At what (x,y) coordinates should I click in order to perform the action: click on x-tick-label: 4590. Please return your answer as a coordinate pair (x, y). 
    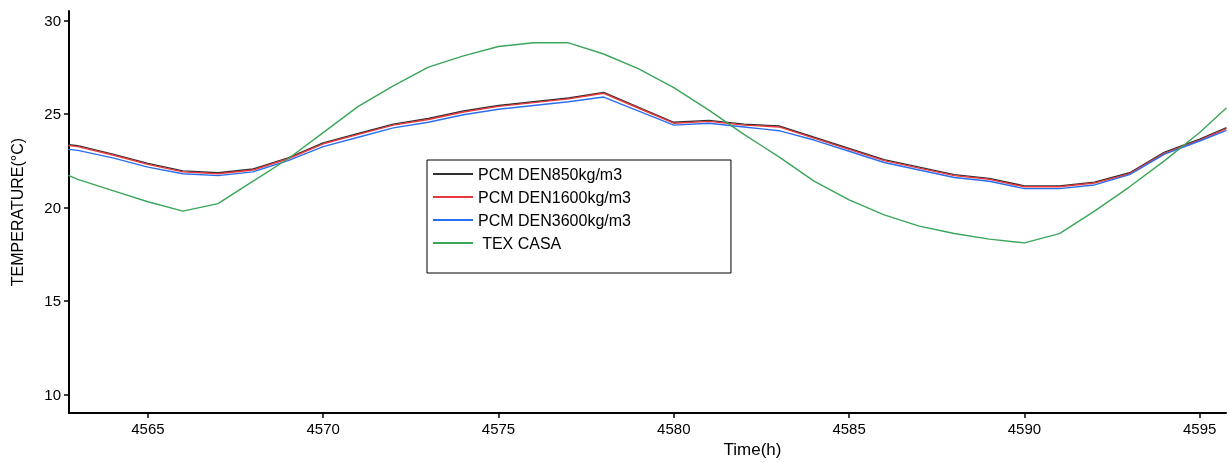
    Looking at the image, I should click on (1024, 429).